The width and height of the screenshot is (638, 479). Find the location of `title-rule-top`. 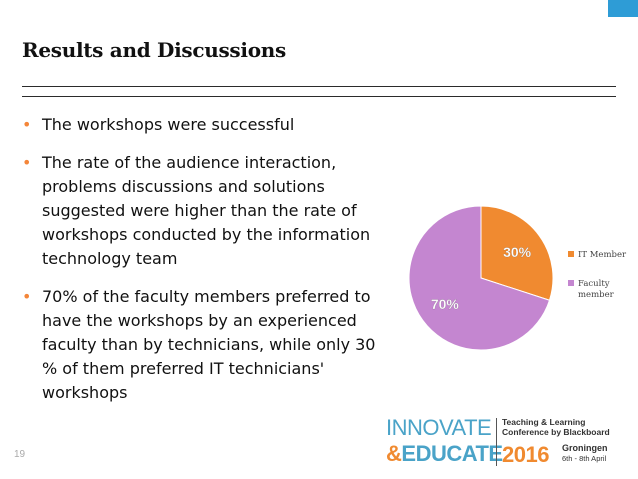

title-rule-top is located at coordinates (319, 86).